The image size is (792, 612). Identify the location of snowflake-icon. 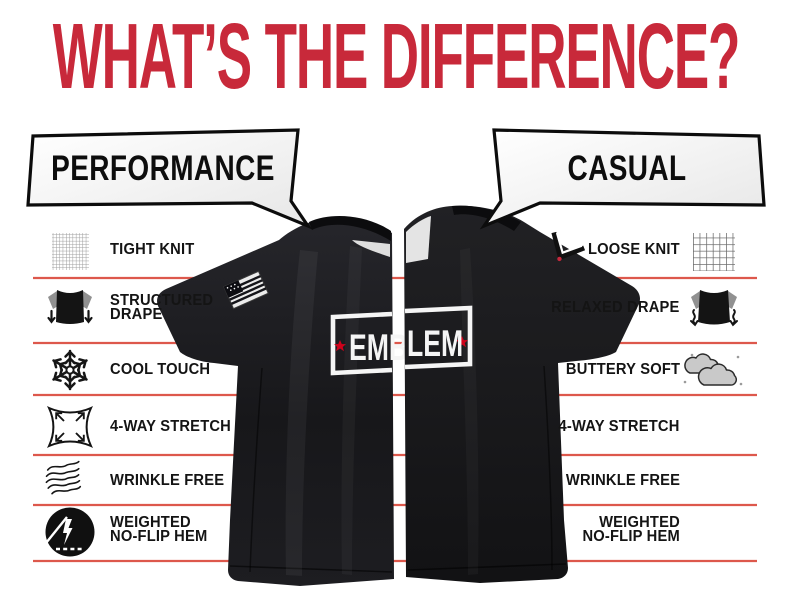
(70, 370).